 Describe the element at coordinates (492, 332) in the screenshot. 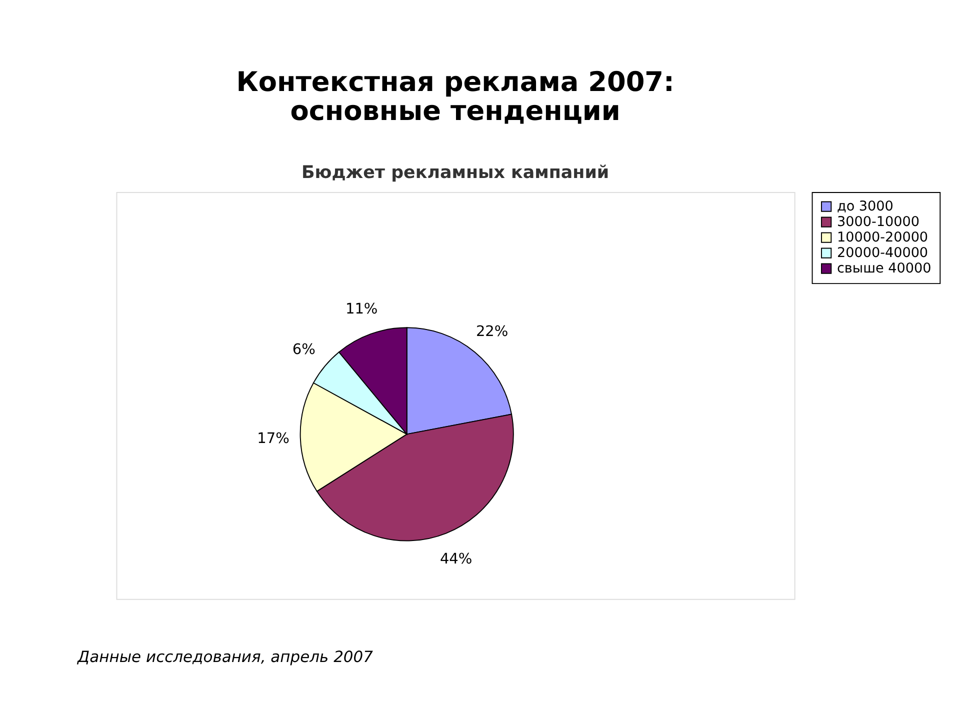

I see `data-label: 22%` at that location.